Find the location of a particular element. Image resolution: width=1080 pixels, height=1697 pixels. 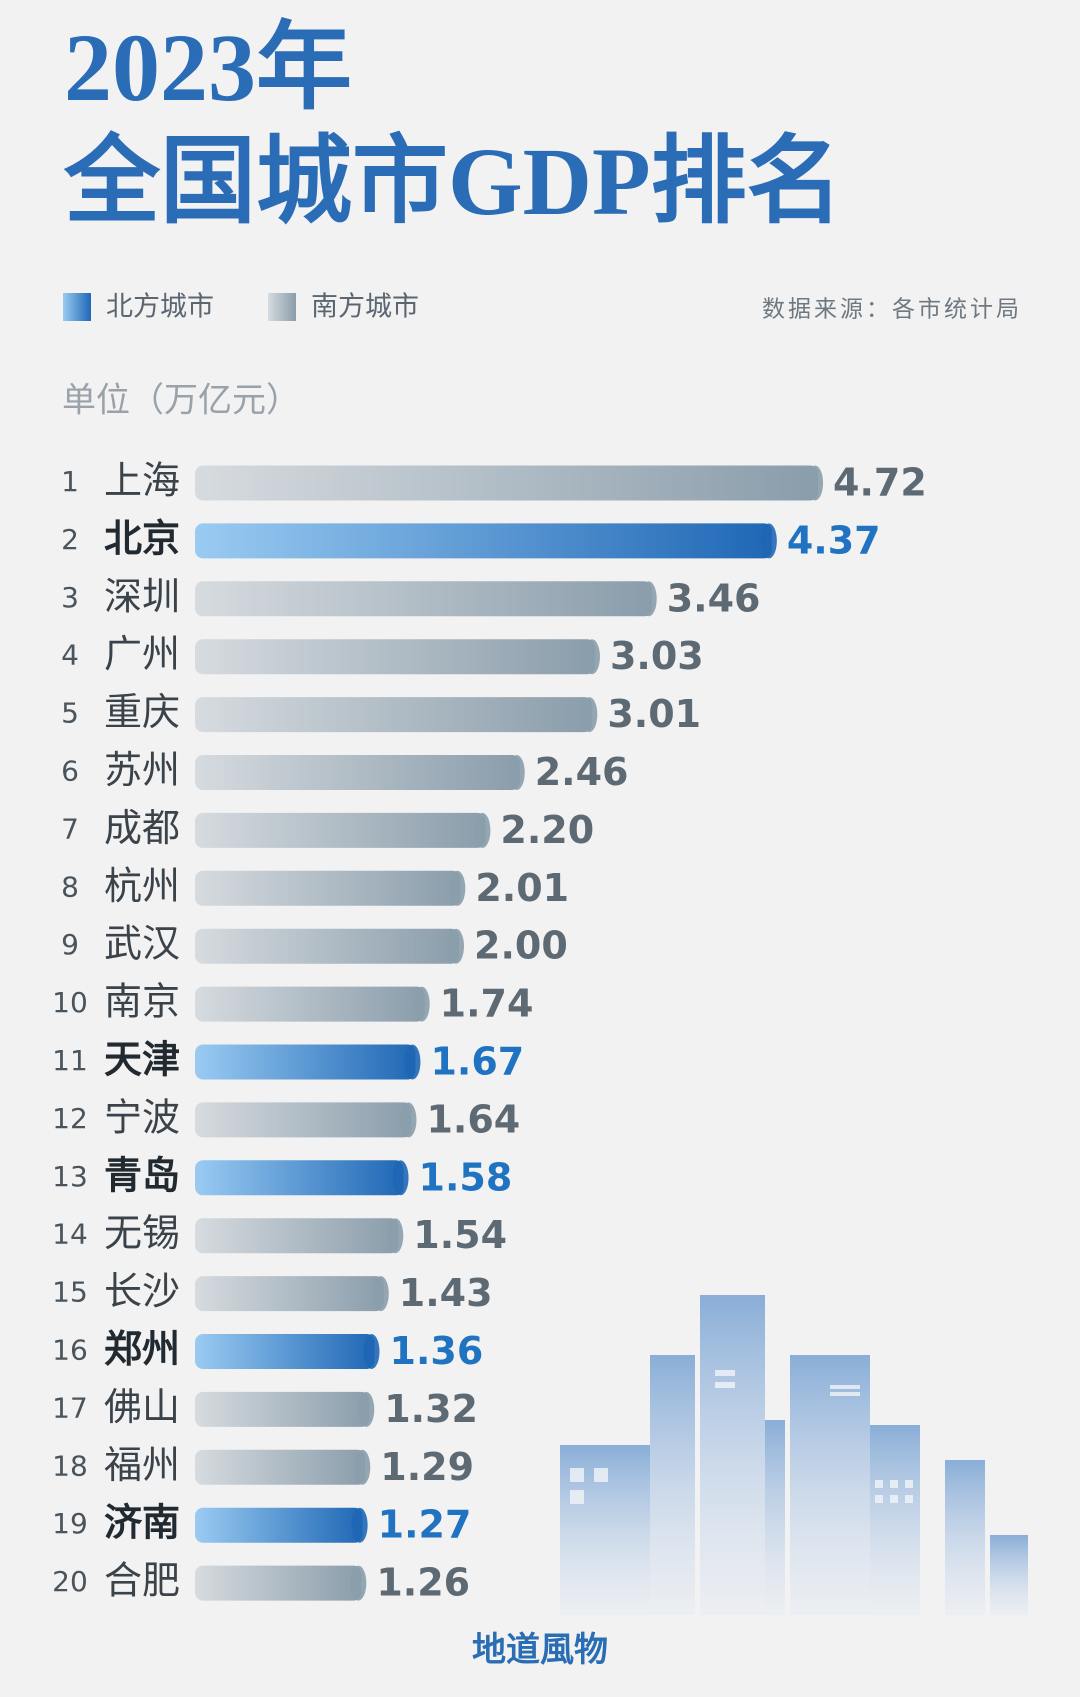

city-label: 宁波 is located at coordinates (142, 1117).